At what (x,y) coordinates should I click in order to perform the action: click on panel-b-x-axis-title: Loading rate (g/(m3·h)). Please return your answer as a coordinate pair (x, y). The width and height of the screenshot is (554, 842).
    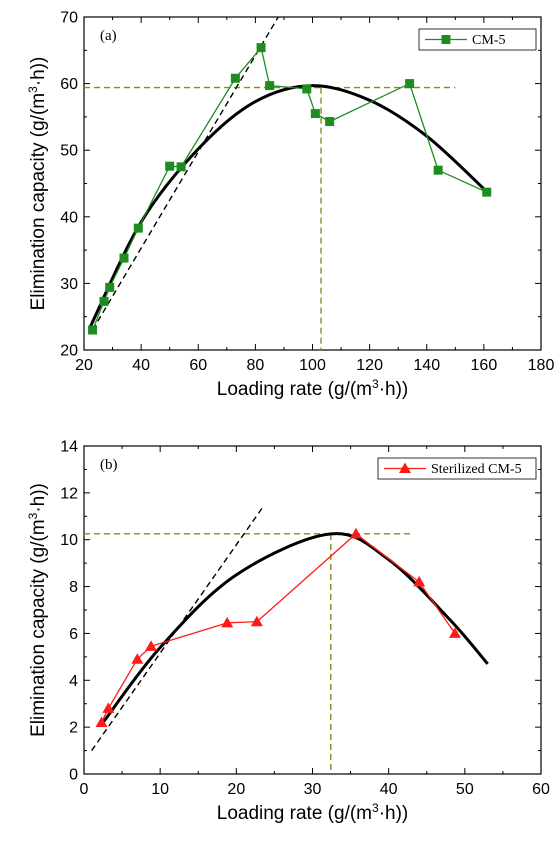
    Looking at the image, I should click on (313, 812).